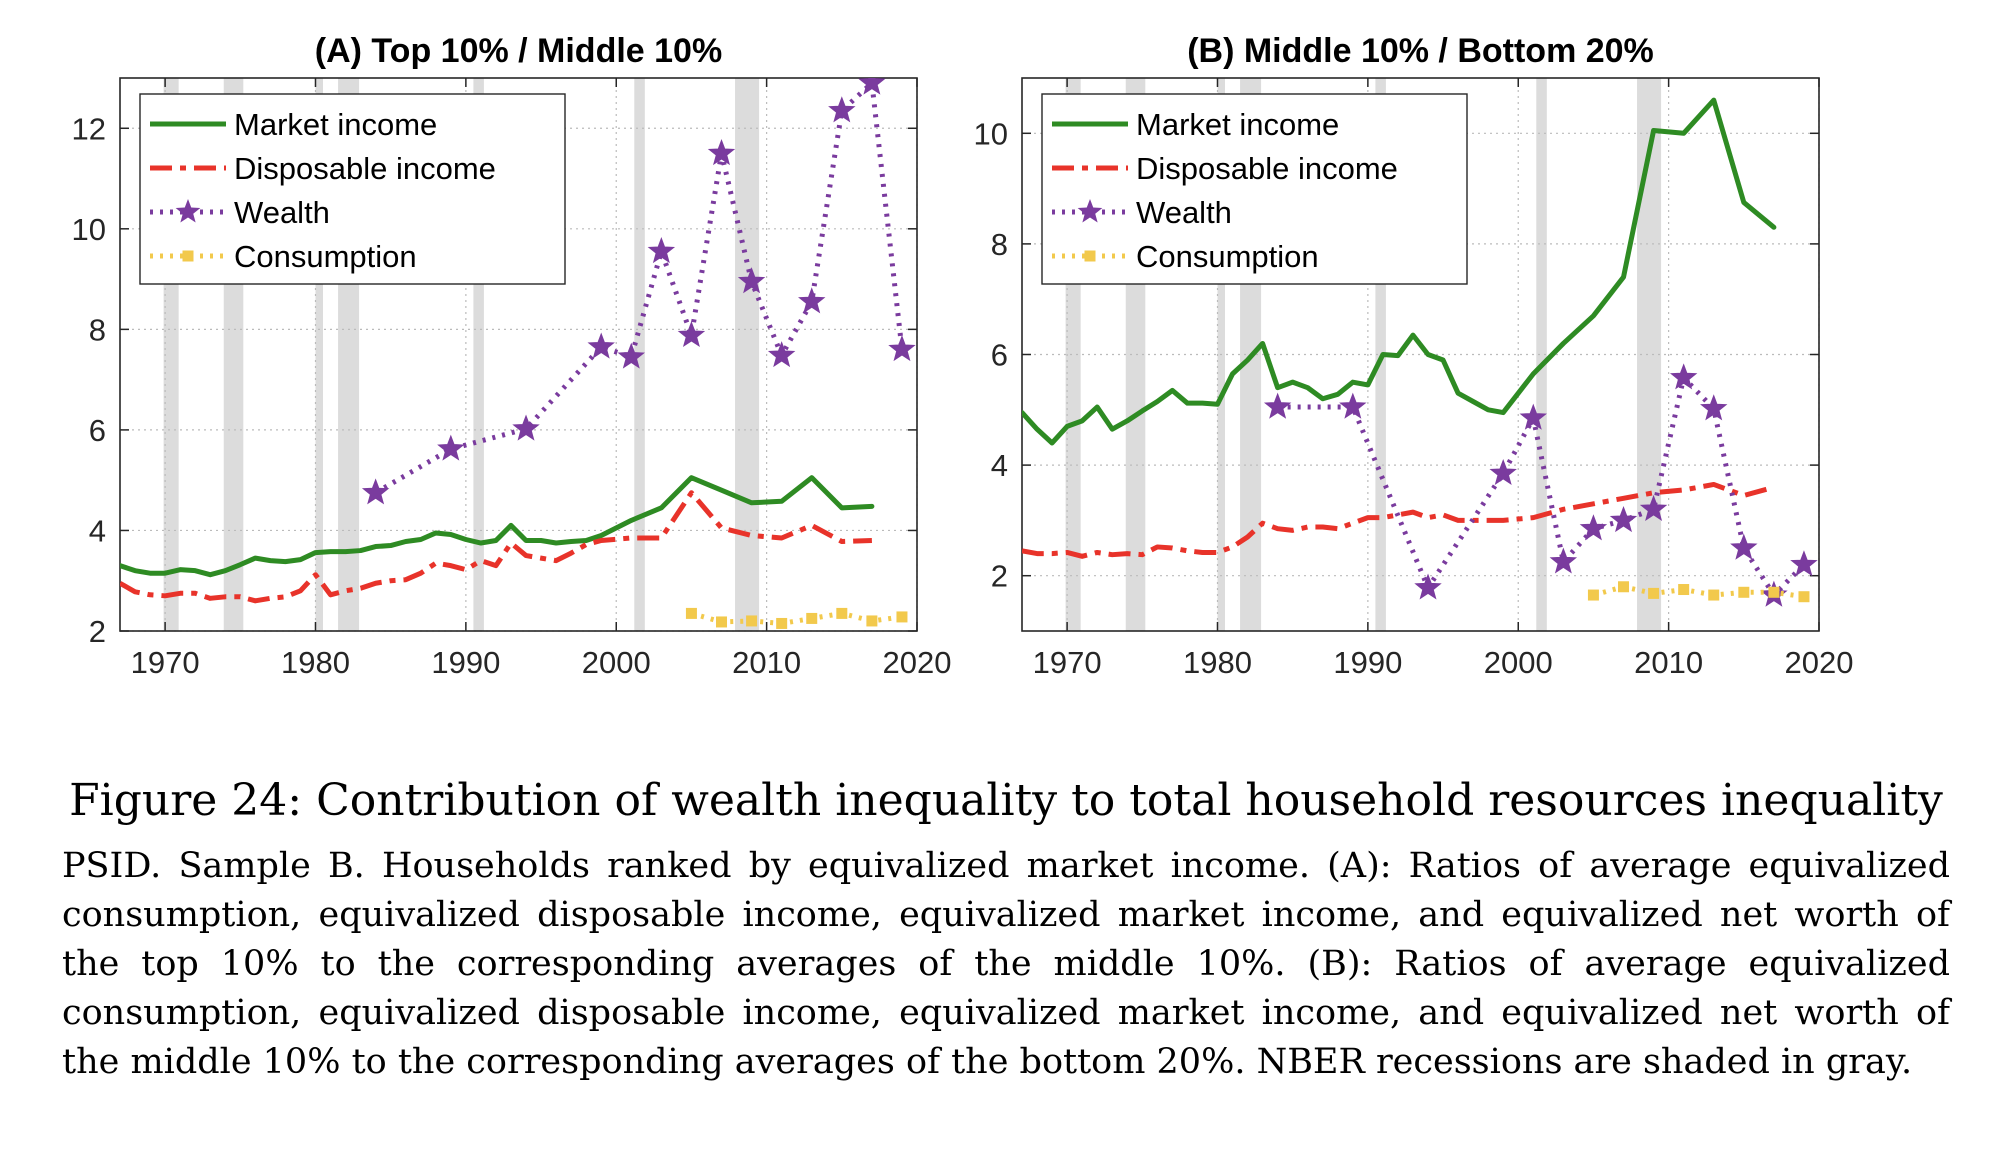 The image size is (1994, 1176). I want to click on legend-box, so click(1254, 189).